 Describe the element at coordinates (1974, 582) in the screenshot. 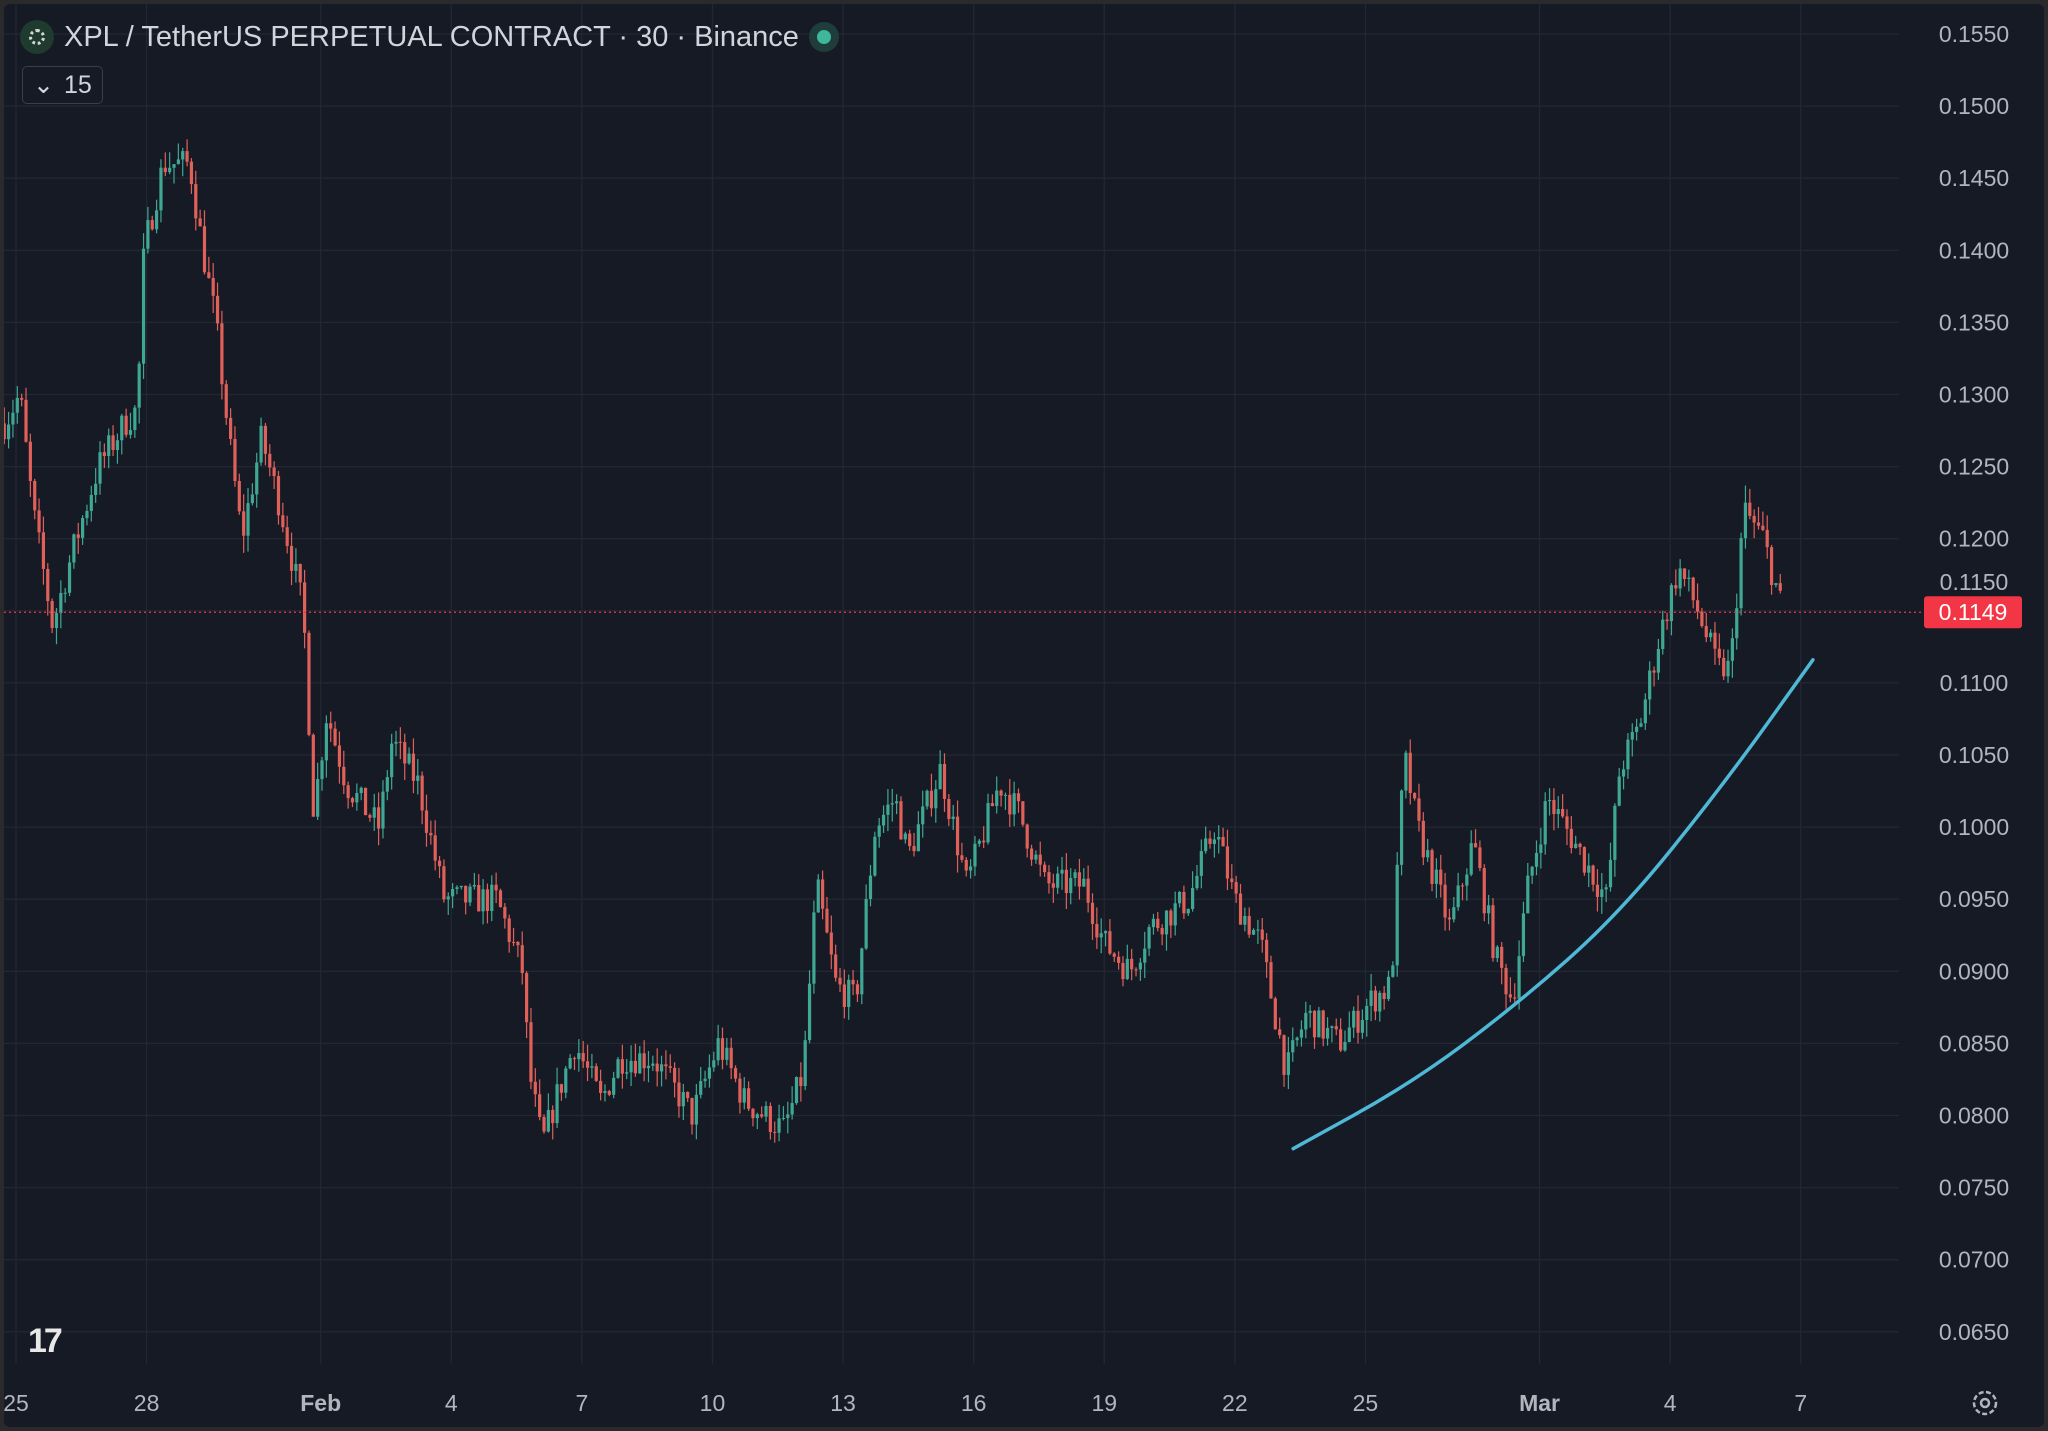

I see `y-tick-label: 0.1150` at that location.